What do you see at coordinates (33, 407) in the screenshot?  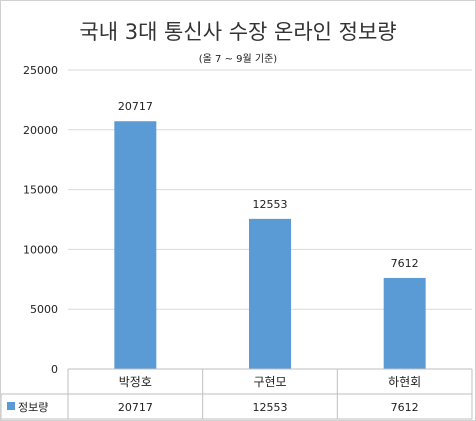 I see `series-name: 정보량` at bounding box center [33, 407].